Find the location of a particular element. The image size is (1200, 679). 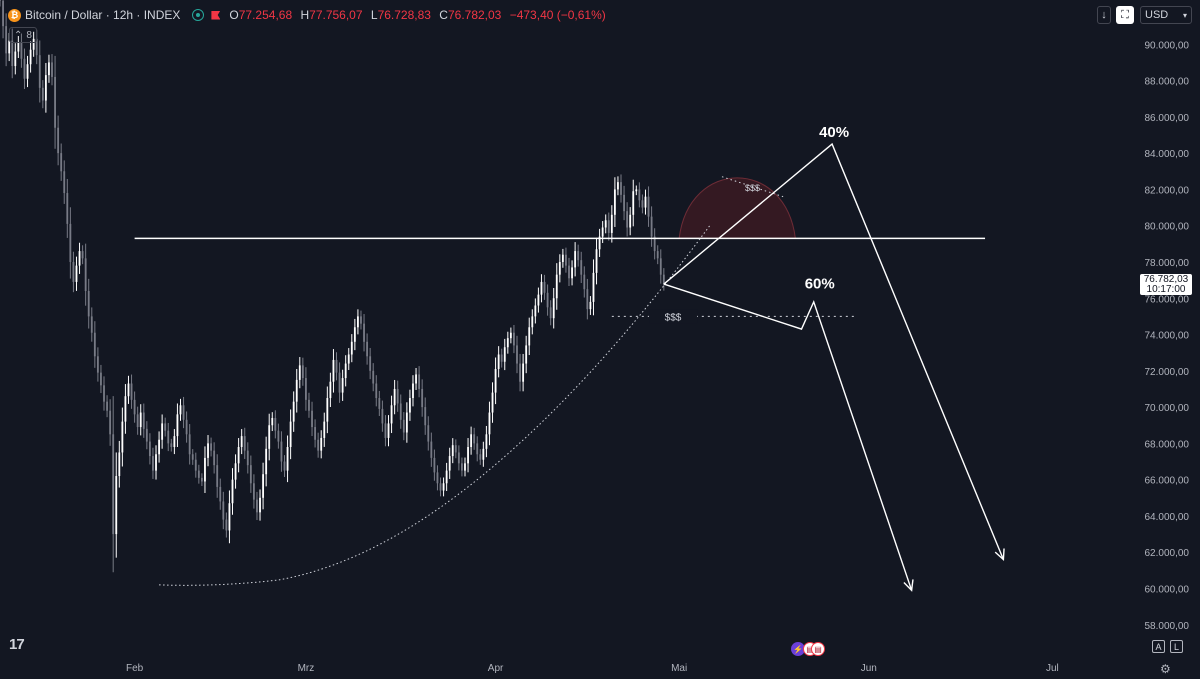

gear-icon: ⚙ is located at coordinates (1165, 669).